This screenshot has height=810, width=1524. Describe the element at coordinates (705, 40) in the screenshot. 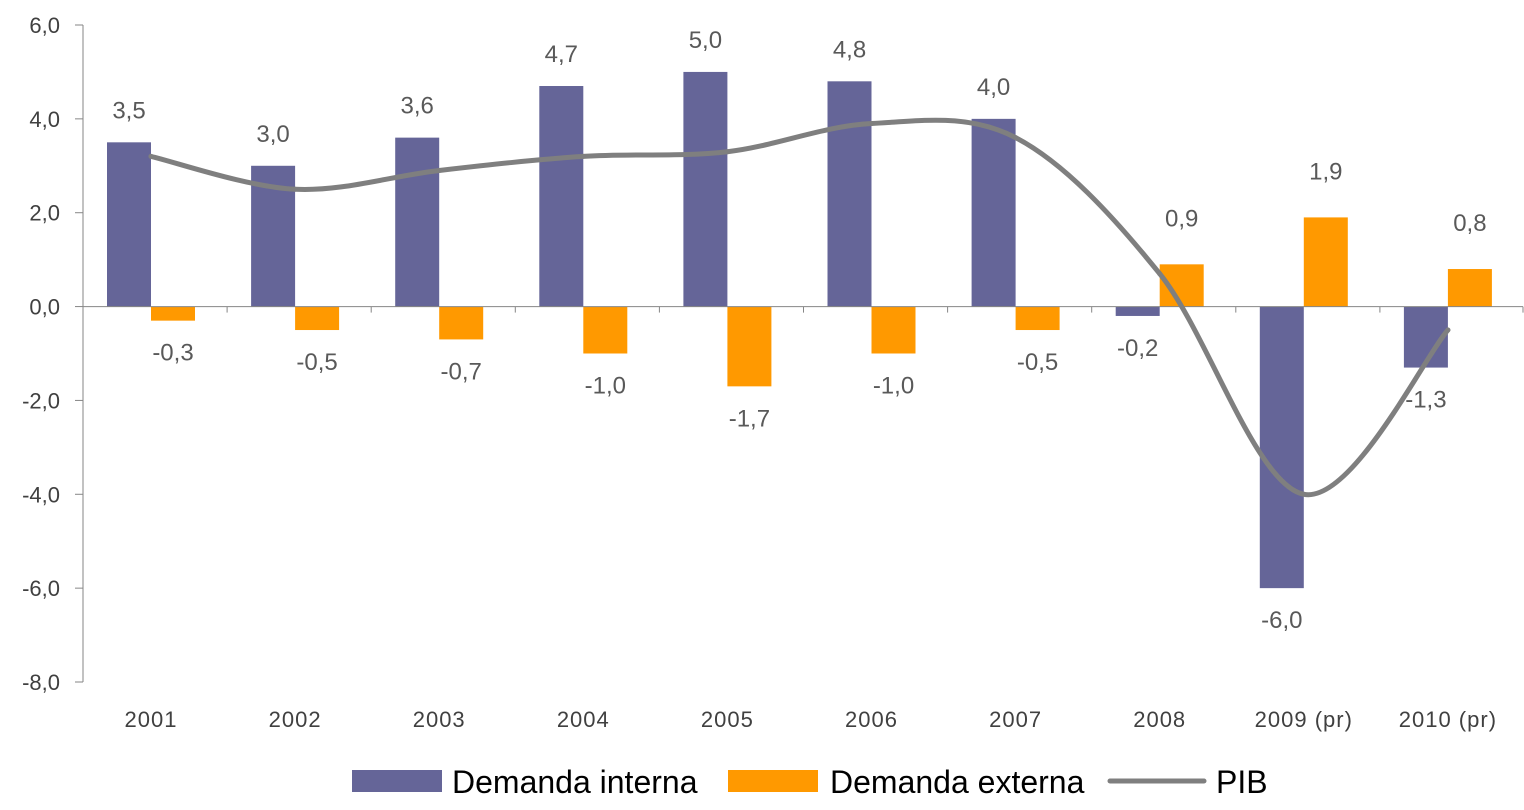

I see `data-label-demanda-interna-2005: 5,0` at that location.